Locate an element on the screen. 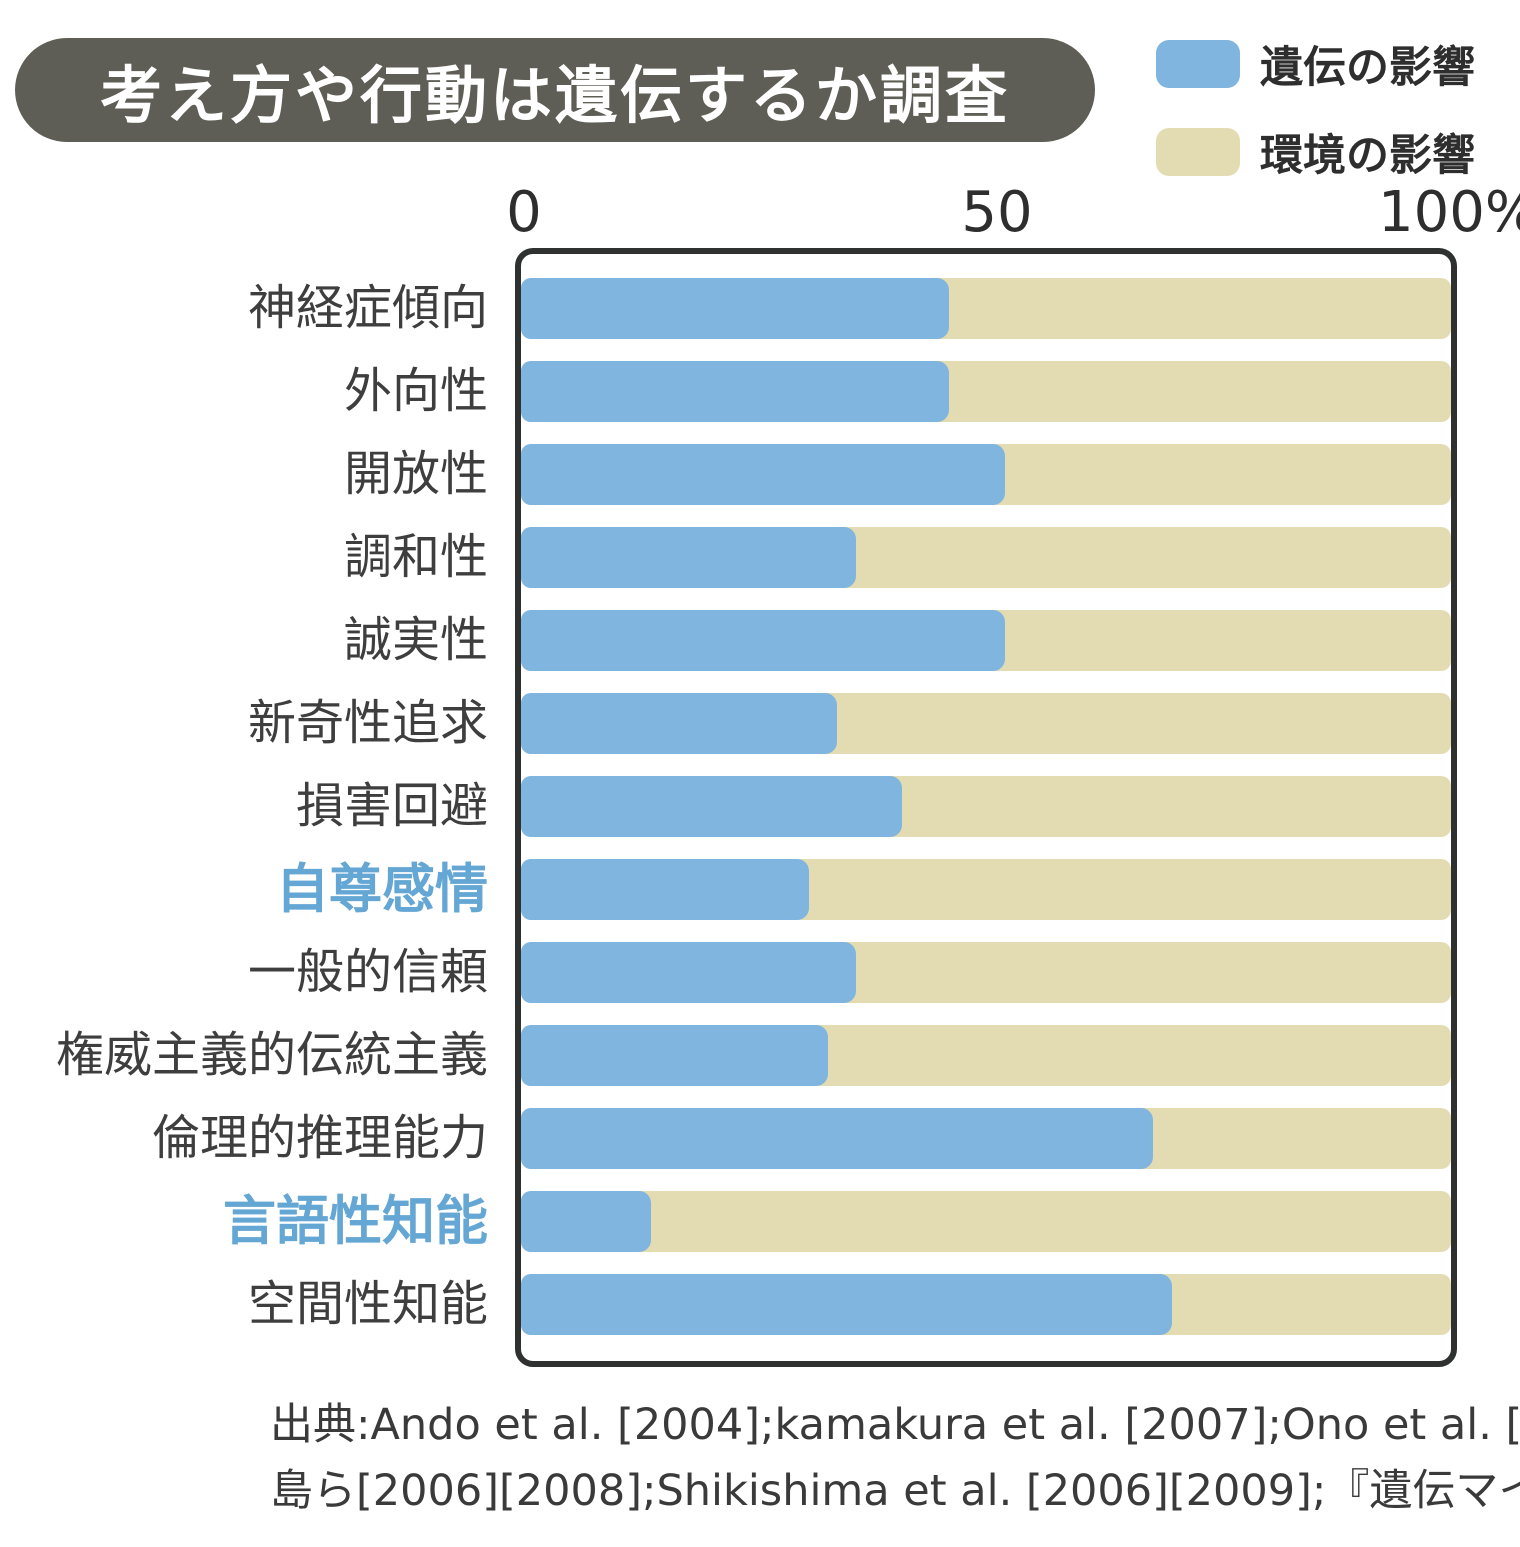 The height and width of the screenshot is (1547, 1520). axis-tick-100: 100% is located at coordinates (1448, 212).